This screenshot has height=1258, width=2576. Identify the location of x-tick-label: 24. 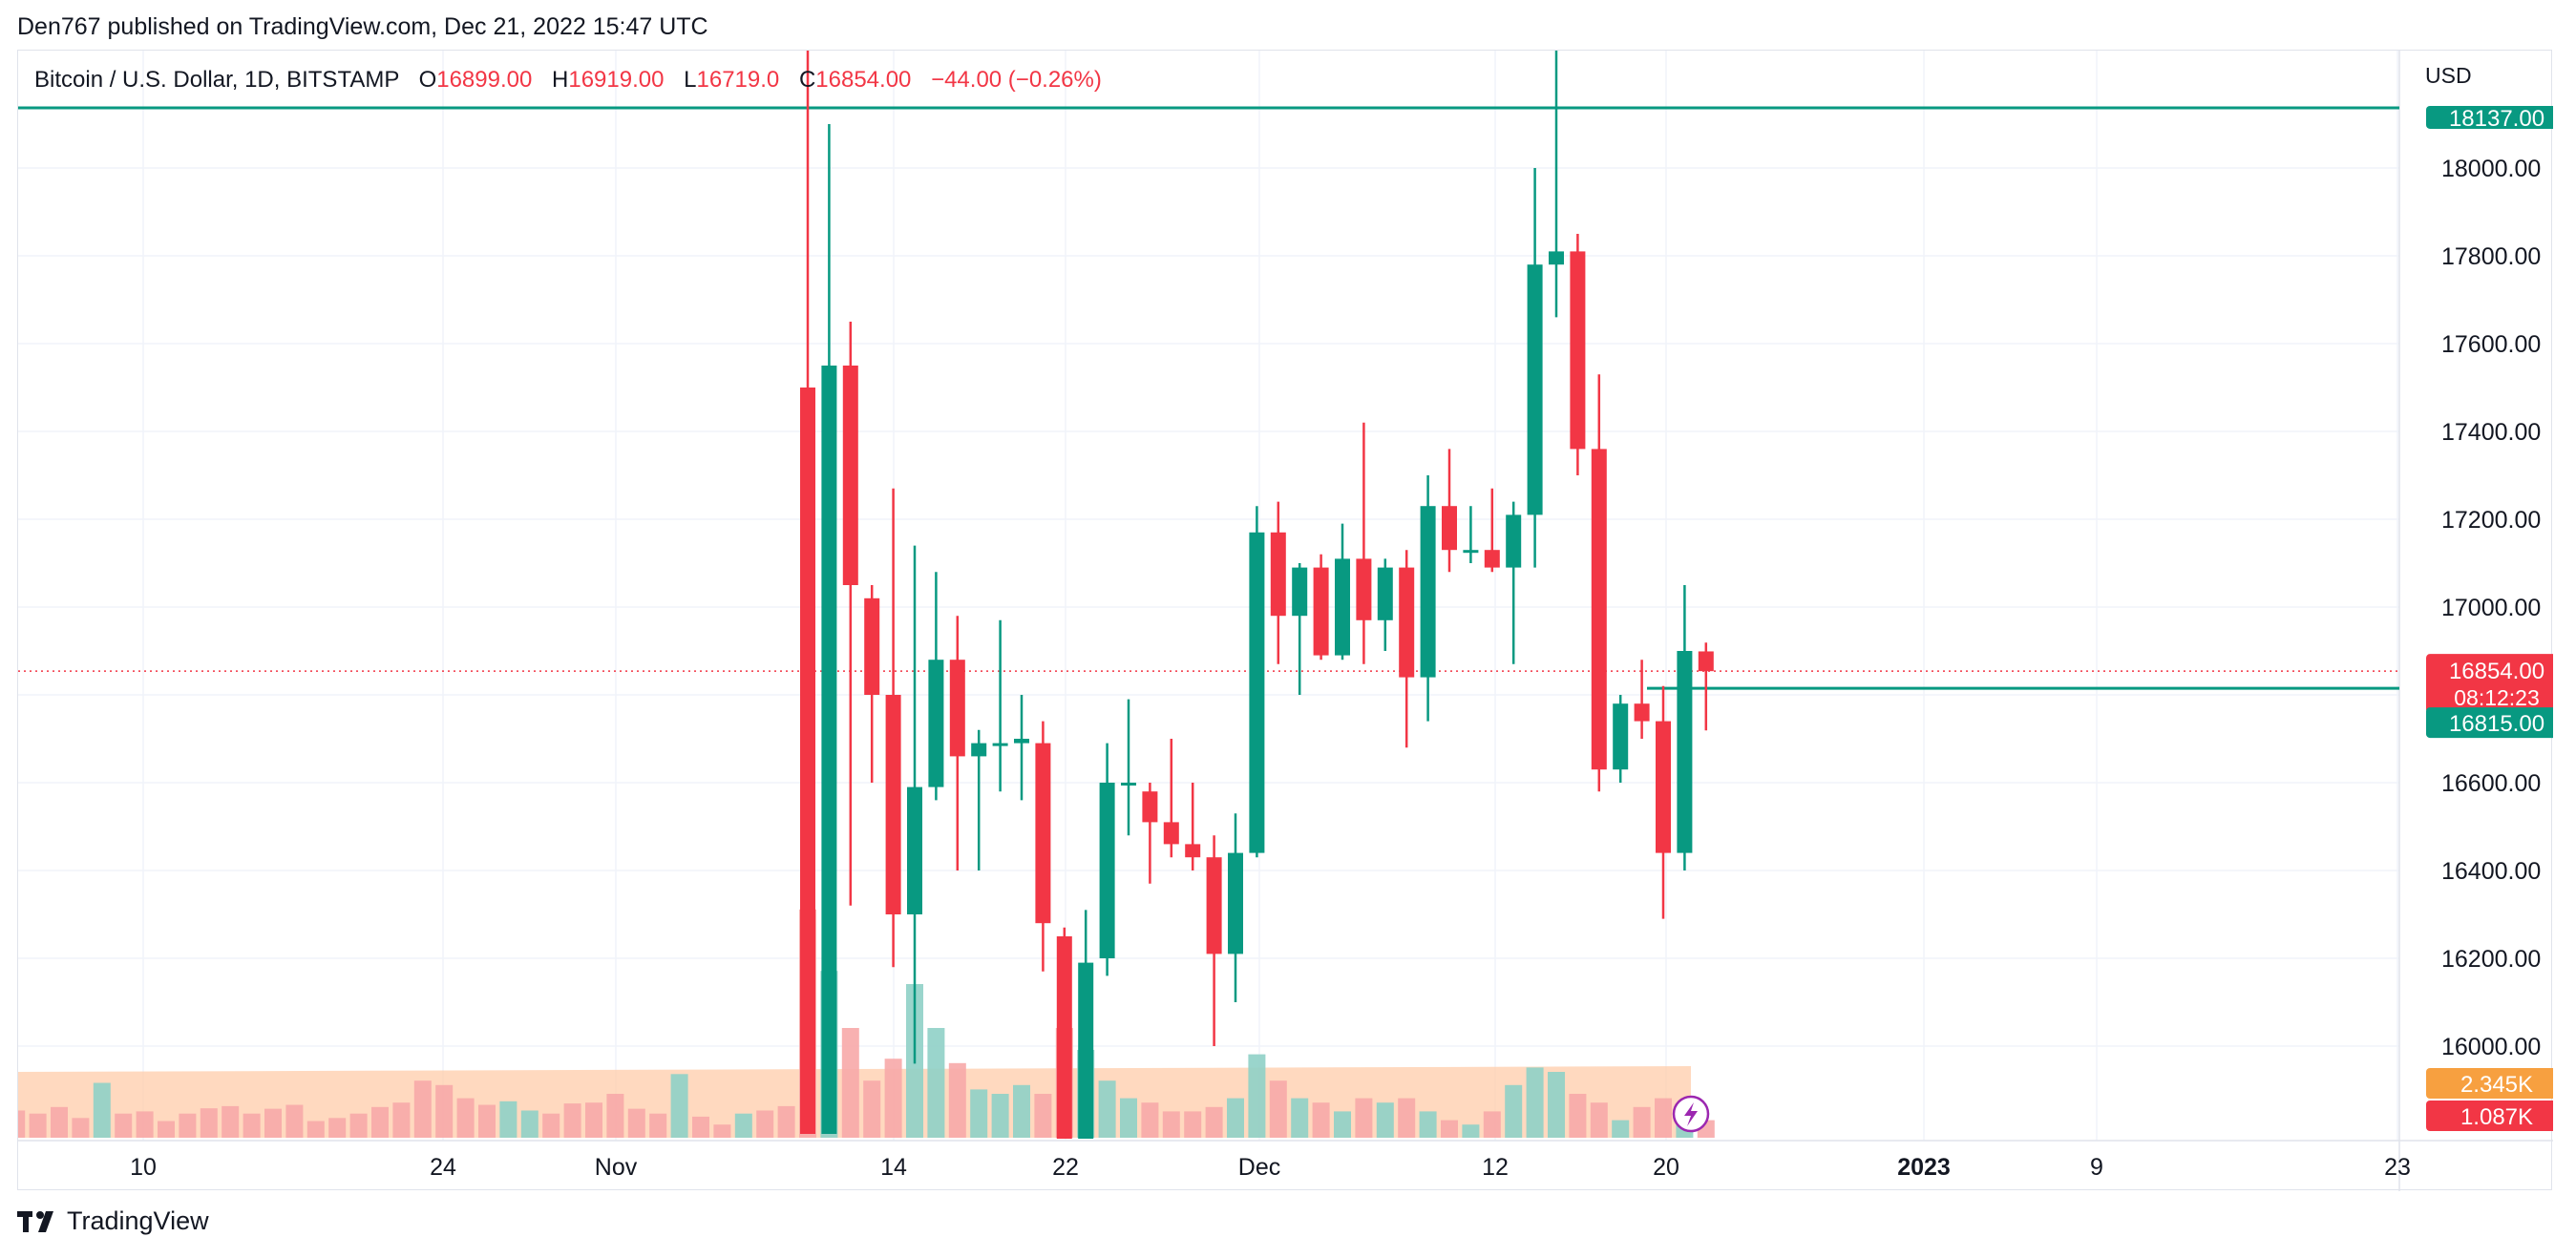
(443, 1167).